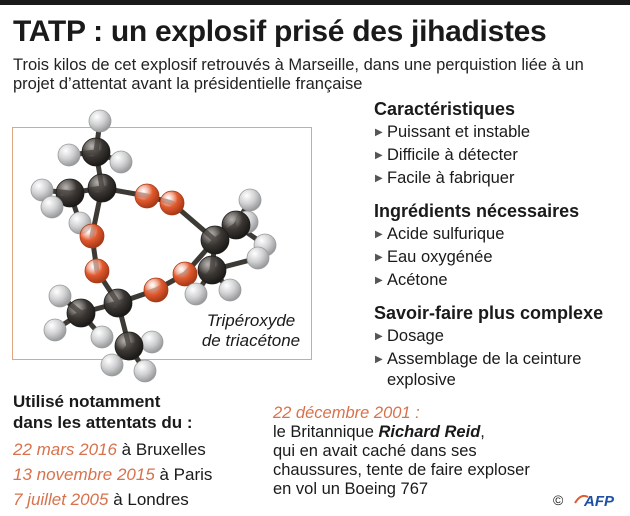 The image size is (630, 516). What do you see at coordinates (401, 470) in the screenshot?
I see `reid-line-3: chaussures, tente de faire exploser` at bounding box center [401, 470].